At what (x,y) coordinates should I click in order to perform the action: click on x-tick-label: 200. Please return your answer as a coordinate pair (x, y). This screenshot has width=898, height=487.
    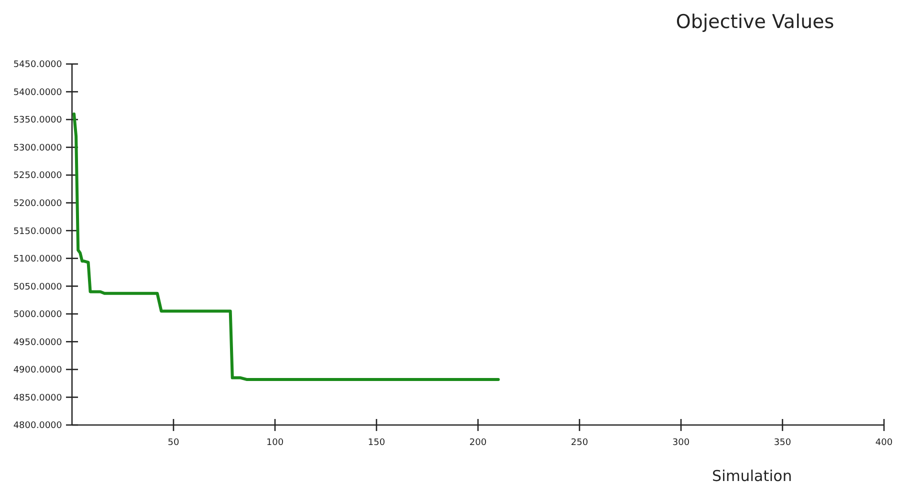
    Looking at the image, I should click on (478, 443).